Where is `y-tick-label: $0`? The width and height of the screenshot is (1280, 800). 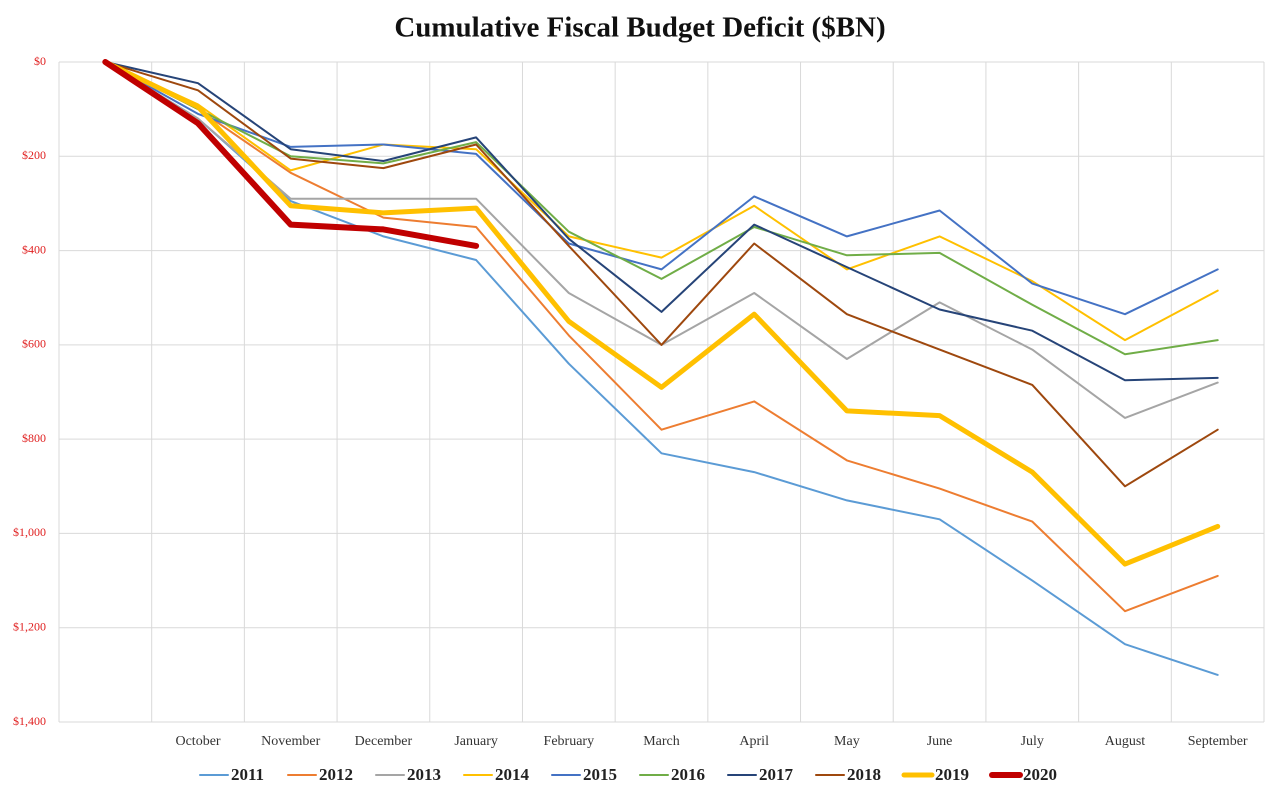 y-tick-label: $0 is located at coordinates (40, 61).